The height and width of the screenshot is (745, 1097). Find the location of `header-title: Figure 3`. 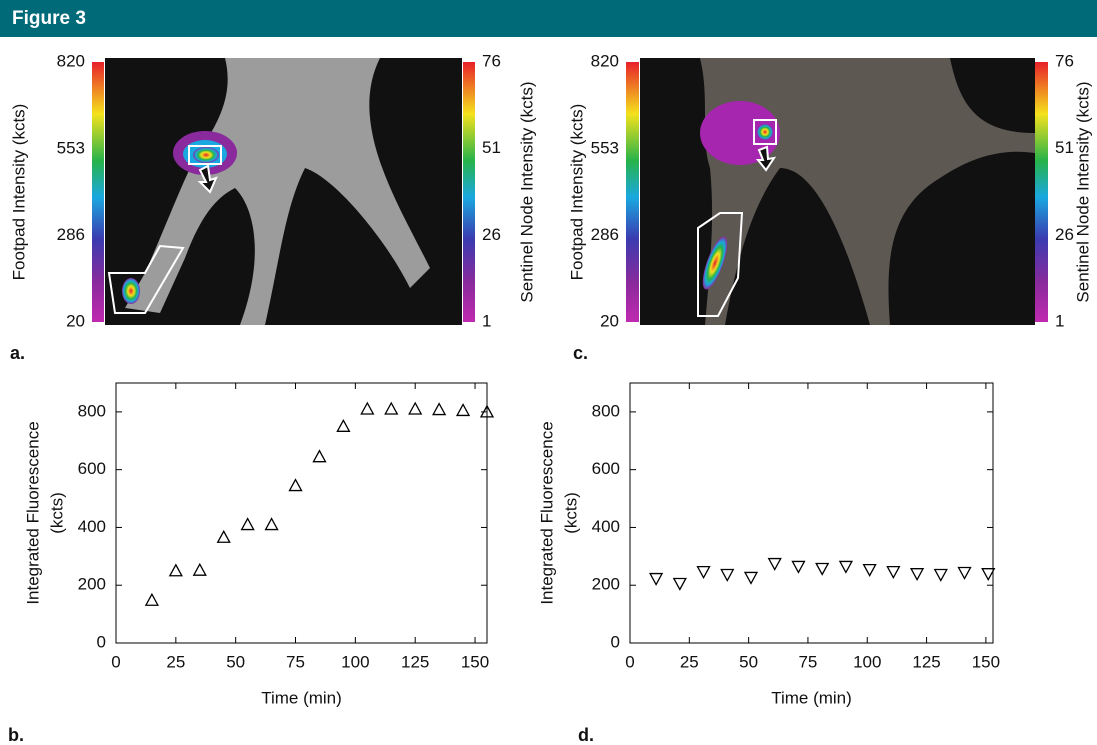

header-title: Figure 3 is located at coordinates (49, 18).